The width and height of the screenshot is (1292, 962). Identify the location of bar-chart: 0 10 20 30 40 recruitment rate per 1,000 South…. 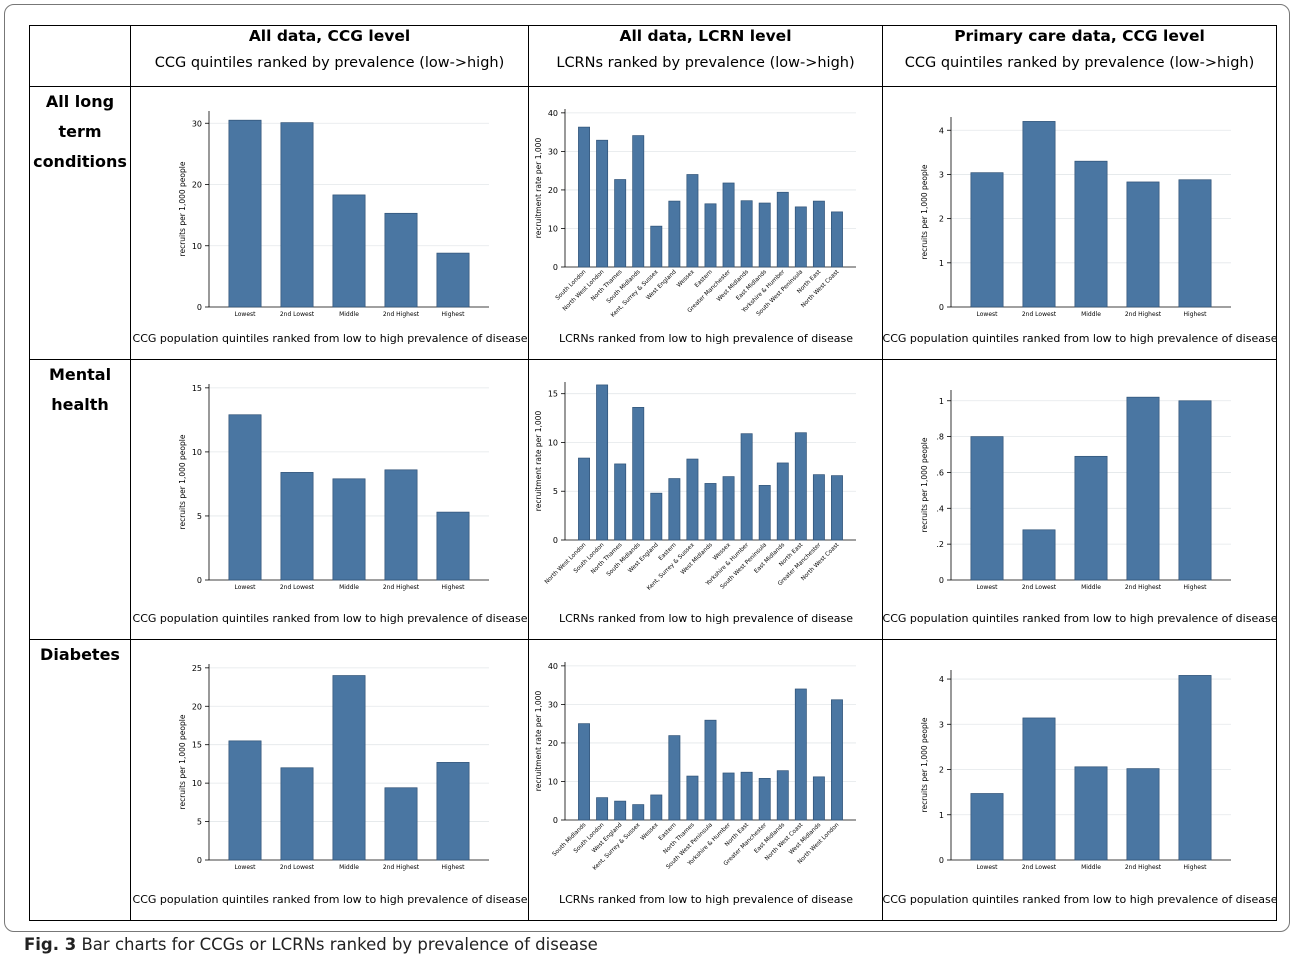
(695, 227).